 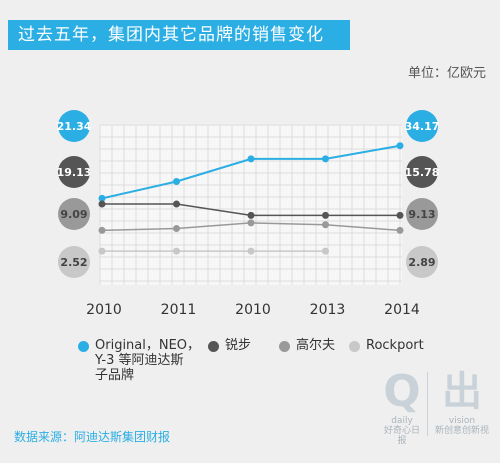 I want to click on chart-title: 过去五年，集团内其它品牌的销售变化, so click(x=179, y=35).